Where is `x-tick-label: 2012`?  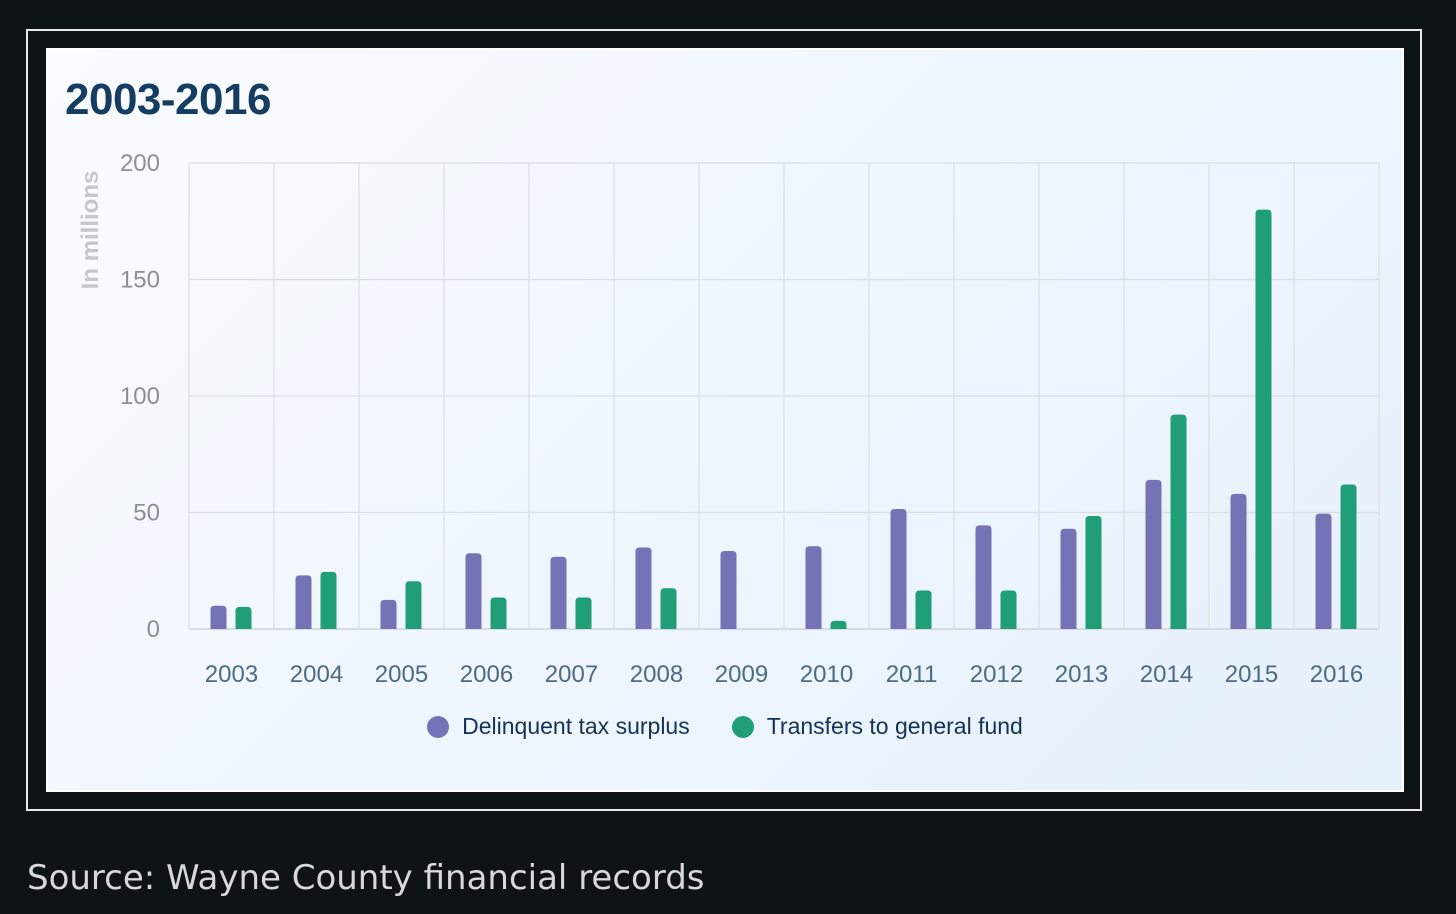 x-tick-label: 2012 is located at coordinates (996, 674).